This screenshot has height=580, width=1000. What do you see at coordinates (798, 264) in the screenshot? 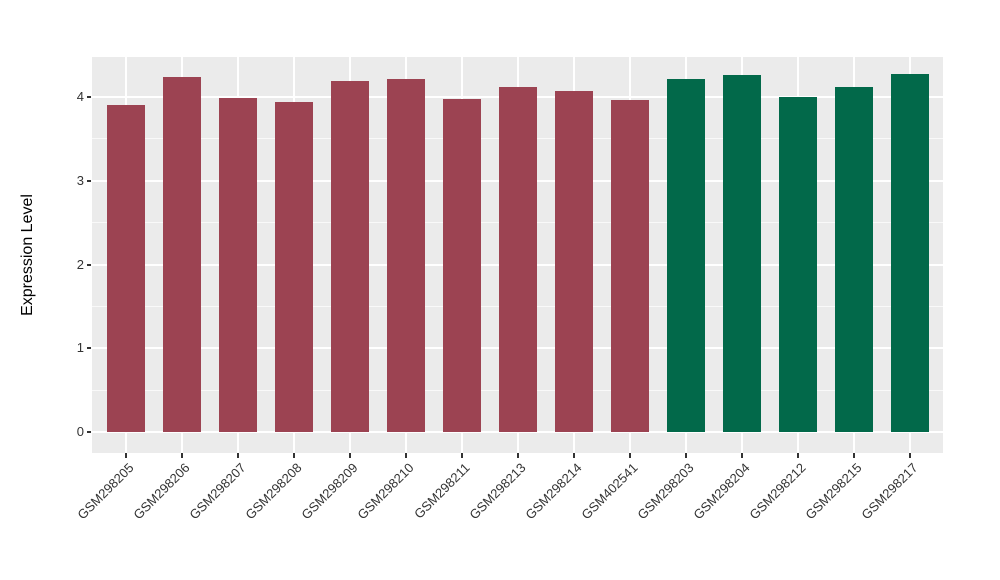
I see `bar-GSM298212` at bounding box center [798, 264].